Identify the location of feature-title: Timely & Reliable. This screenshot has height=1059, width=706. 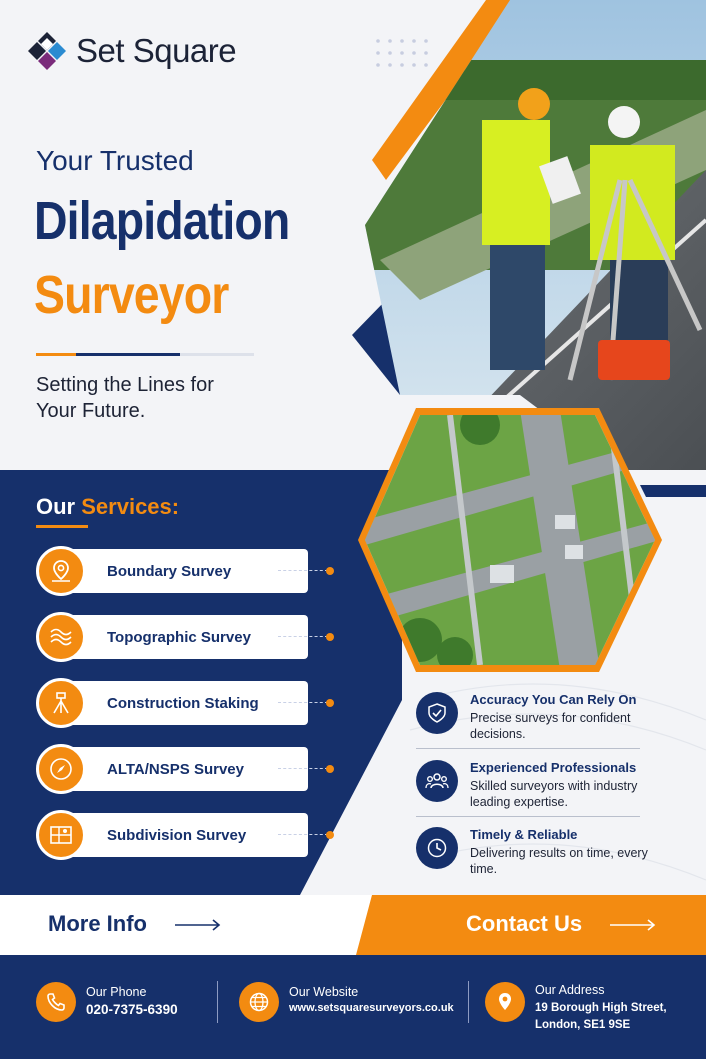
(524, 834).